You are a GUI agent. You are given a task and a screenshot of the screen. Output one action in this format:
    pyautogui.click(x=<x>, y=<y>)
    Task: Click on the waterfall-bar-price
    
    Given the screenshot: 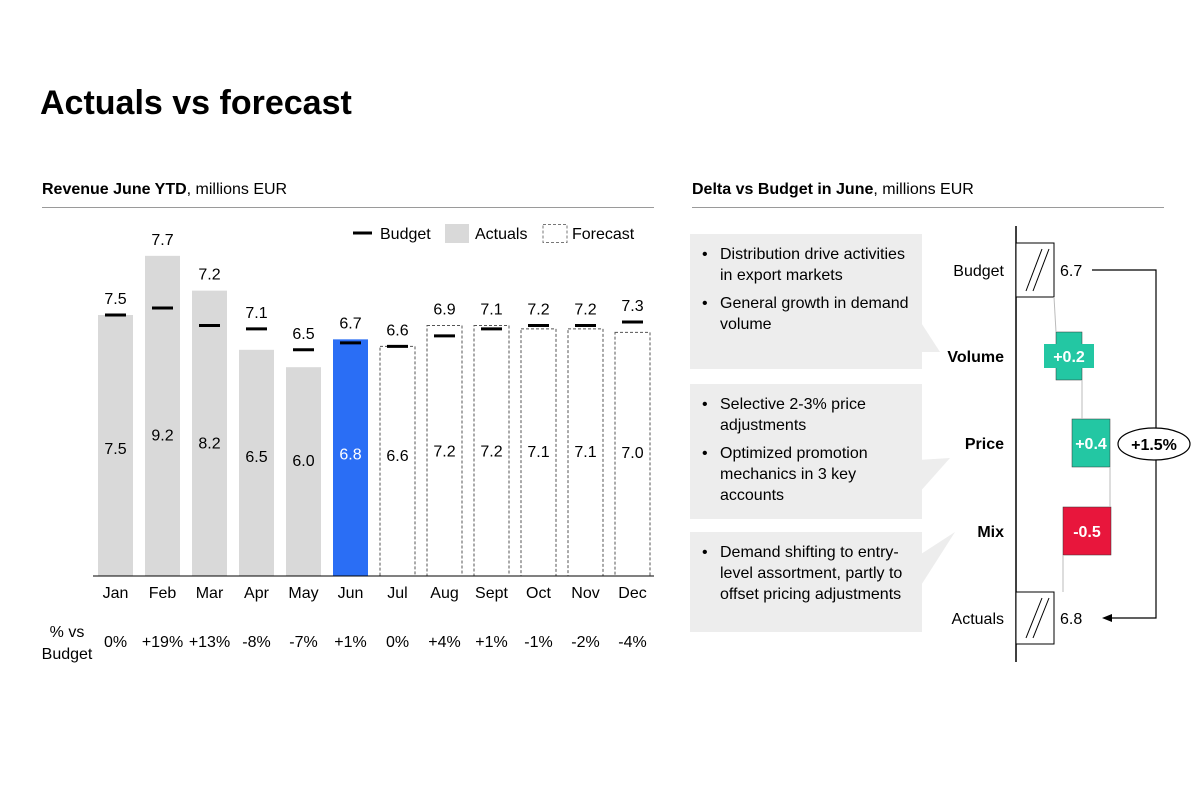 What is the action you would take?
    pyautogui.click(x=1091, y=443)
    